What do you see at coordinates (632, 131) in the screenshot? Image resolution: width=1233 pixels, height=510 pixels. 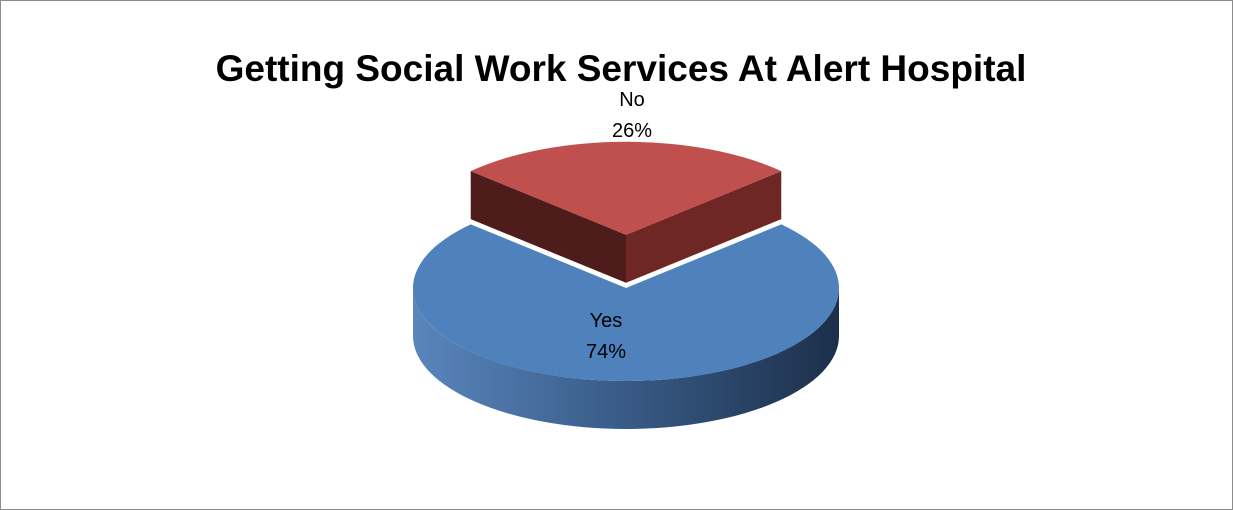 I see `data-label-no-value: 26%` at bounding box center [632, 131].